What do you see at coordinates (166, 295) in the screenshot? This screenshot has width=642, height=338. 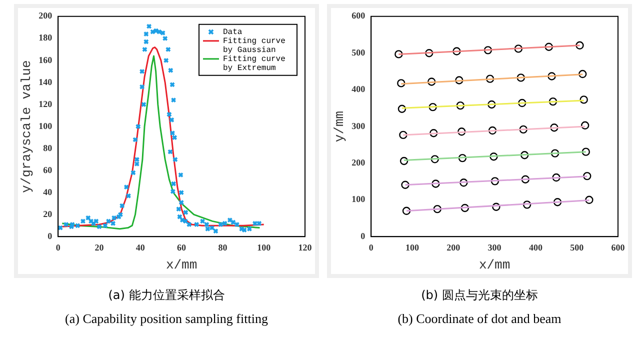 I see `text: (a) 能力位置采样拟合` at bounding box center [166, 295].